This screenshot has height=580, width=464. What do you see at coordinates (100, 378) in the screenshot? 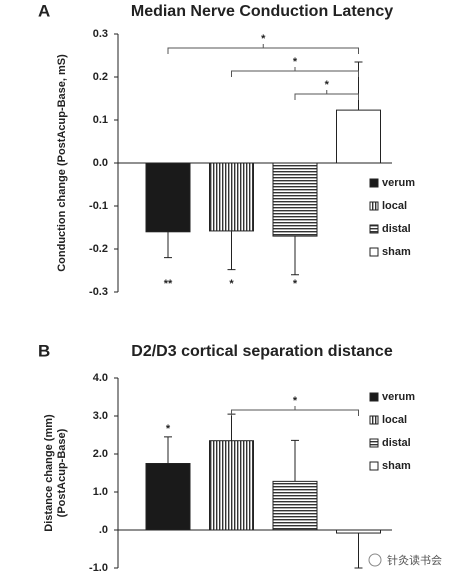
I see `y-tick-label: 4.0` at bounding box center [100, 378].